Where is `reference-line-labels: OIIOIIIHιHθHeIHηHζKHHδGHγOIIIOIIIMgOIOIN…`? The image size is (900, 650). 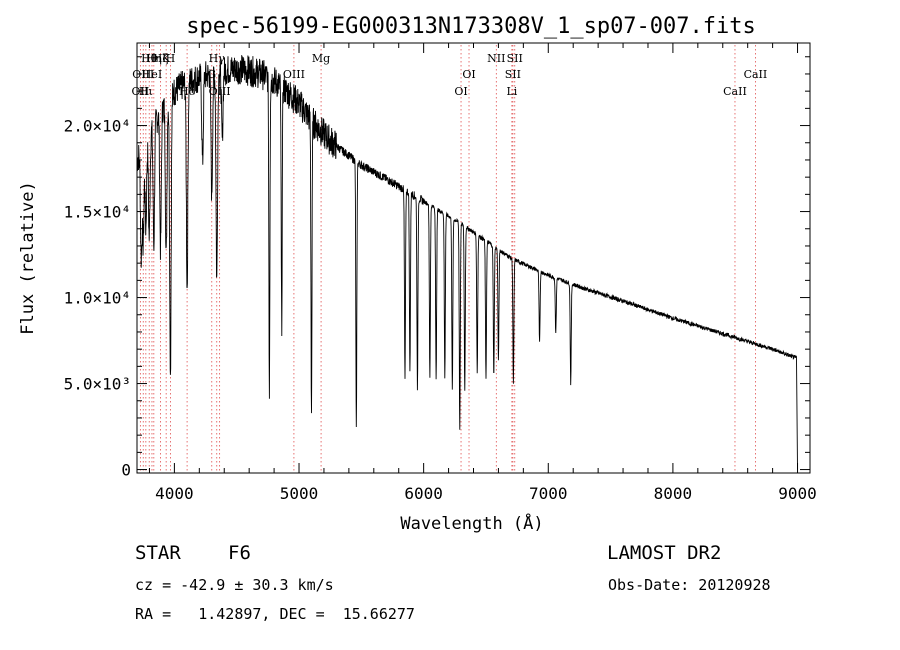 reference-line-labels: OIIOIIIHιHθHeIHηHζKHHδGHγOIIIOIIIMgOIOIN… is located at coordinates (450, 75).